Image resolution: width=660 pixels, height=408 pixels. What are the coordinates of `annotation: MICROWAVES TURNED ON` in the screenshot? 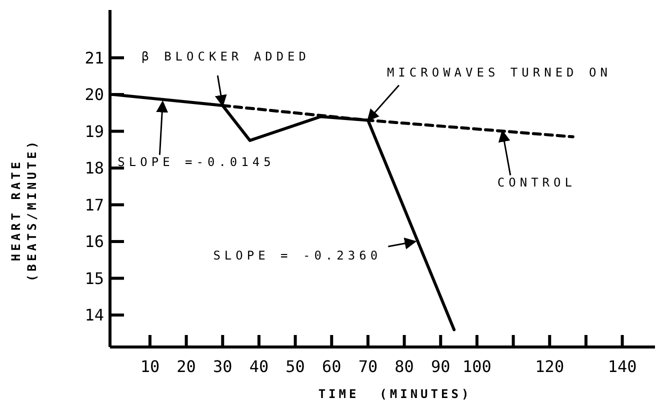 It's located at (499, 72).